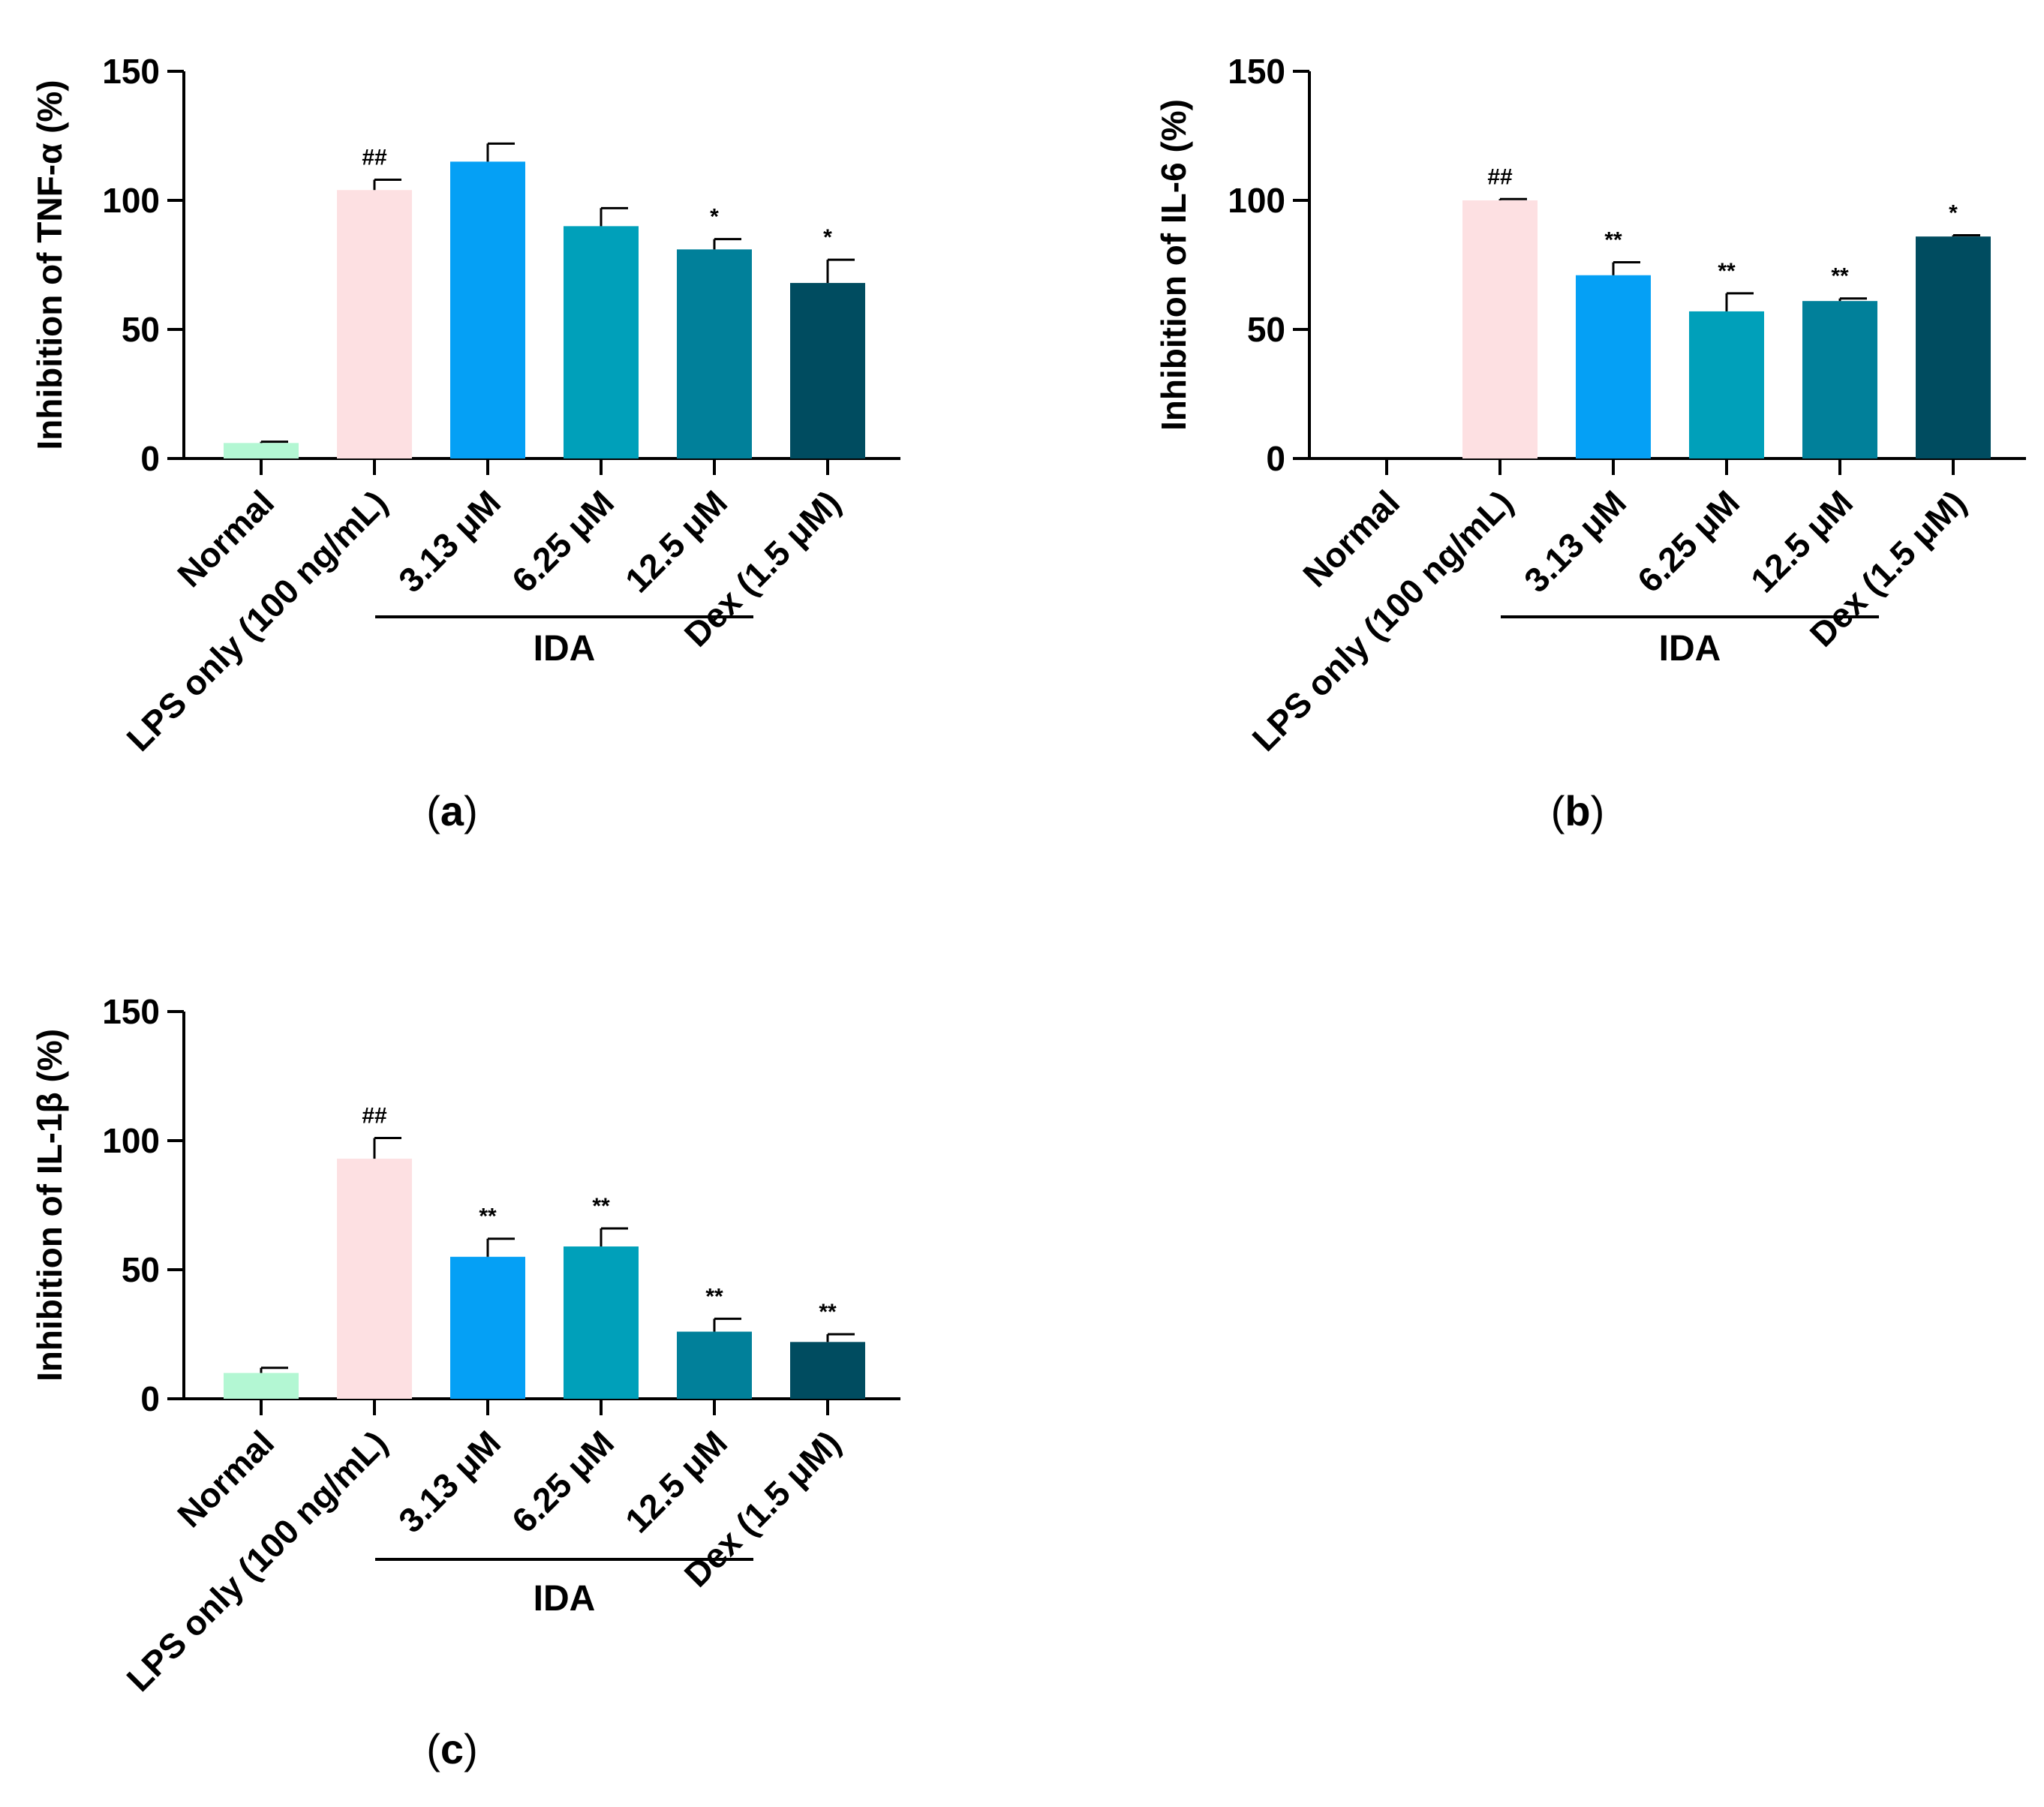 The height and width of the screenshot is (1807, 2044). I want to click on panel-label-letter: a, so click(452, 810).